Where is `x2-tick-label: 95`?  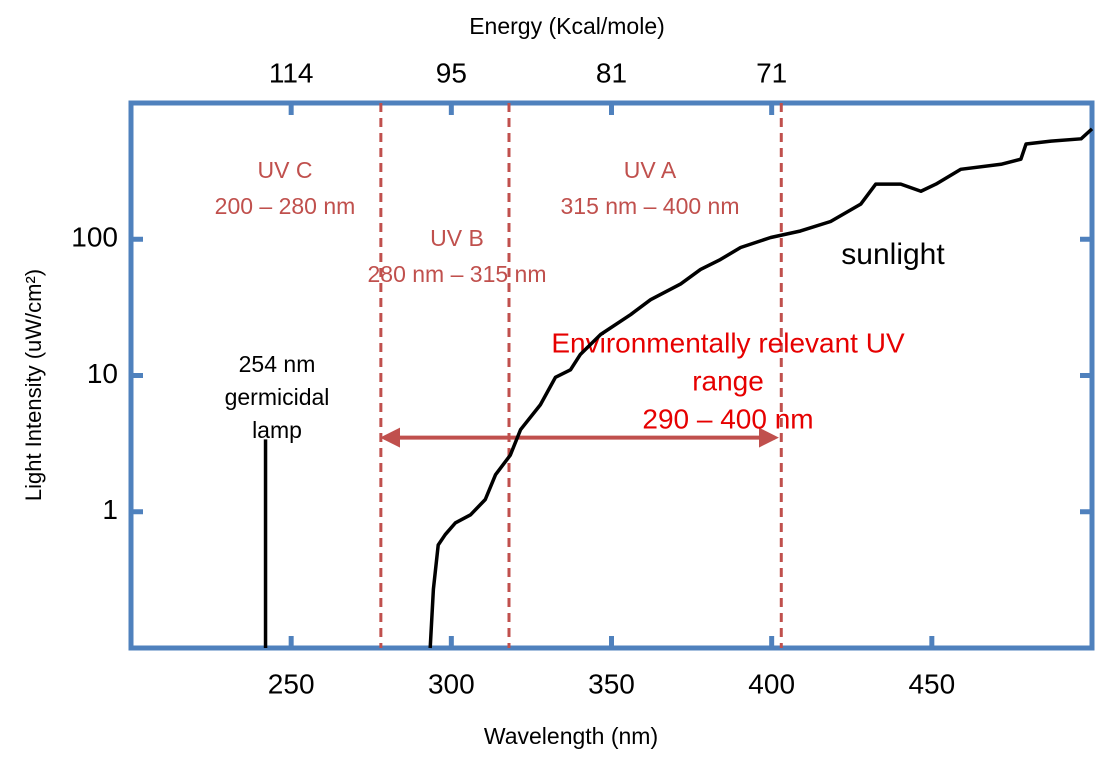
x2-tick-label: 95 is located at coordinates (451, 72).